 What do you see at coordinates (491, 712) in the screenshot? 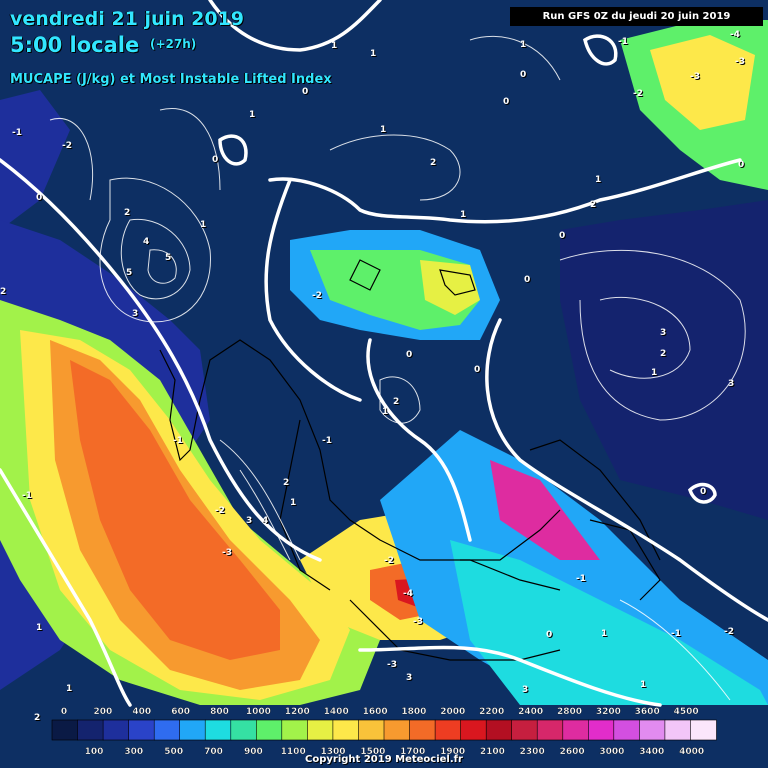
I see `legend-top-tick: 2200` at bounding box center [491, 712].